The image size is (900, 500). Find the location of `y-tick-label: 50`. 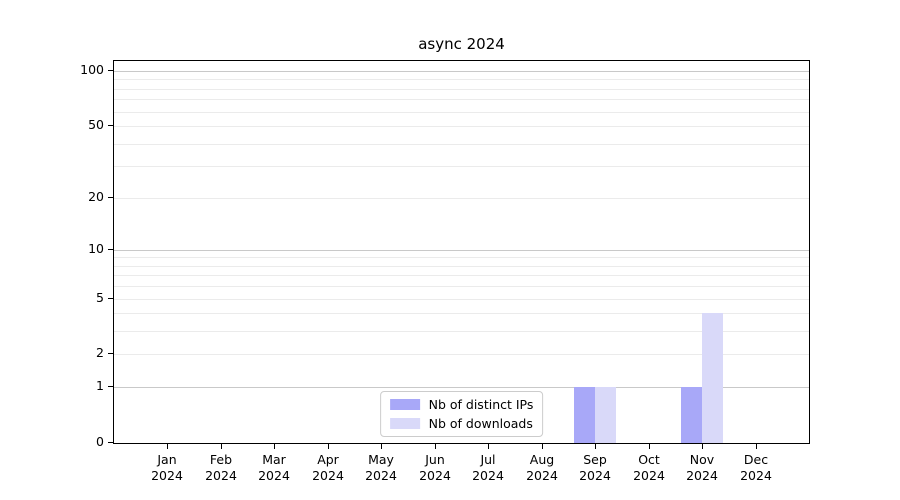

y-tick-label: 50 is located at coordinates (96, 124).